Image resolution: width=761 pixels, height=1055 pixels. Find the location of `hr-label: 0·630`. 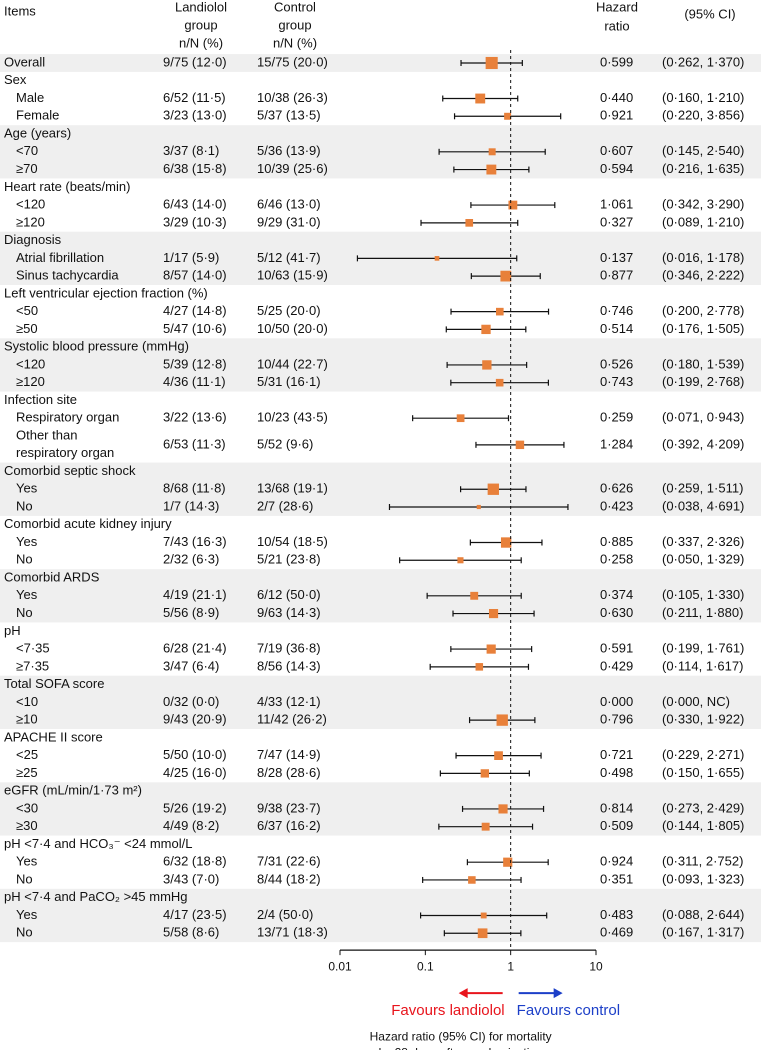

hr-label: 0·630 is located at coordinates (616, 612).